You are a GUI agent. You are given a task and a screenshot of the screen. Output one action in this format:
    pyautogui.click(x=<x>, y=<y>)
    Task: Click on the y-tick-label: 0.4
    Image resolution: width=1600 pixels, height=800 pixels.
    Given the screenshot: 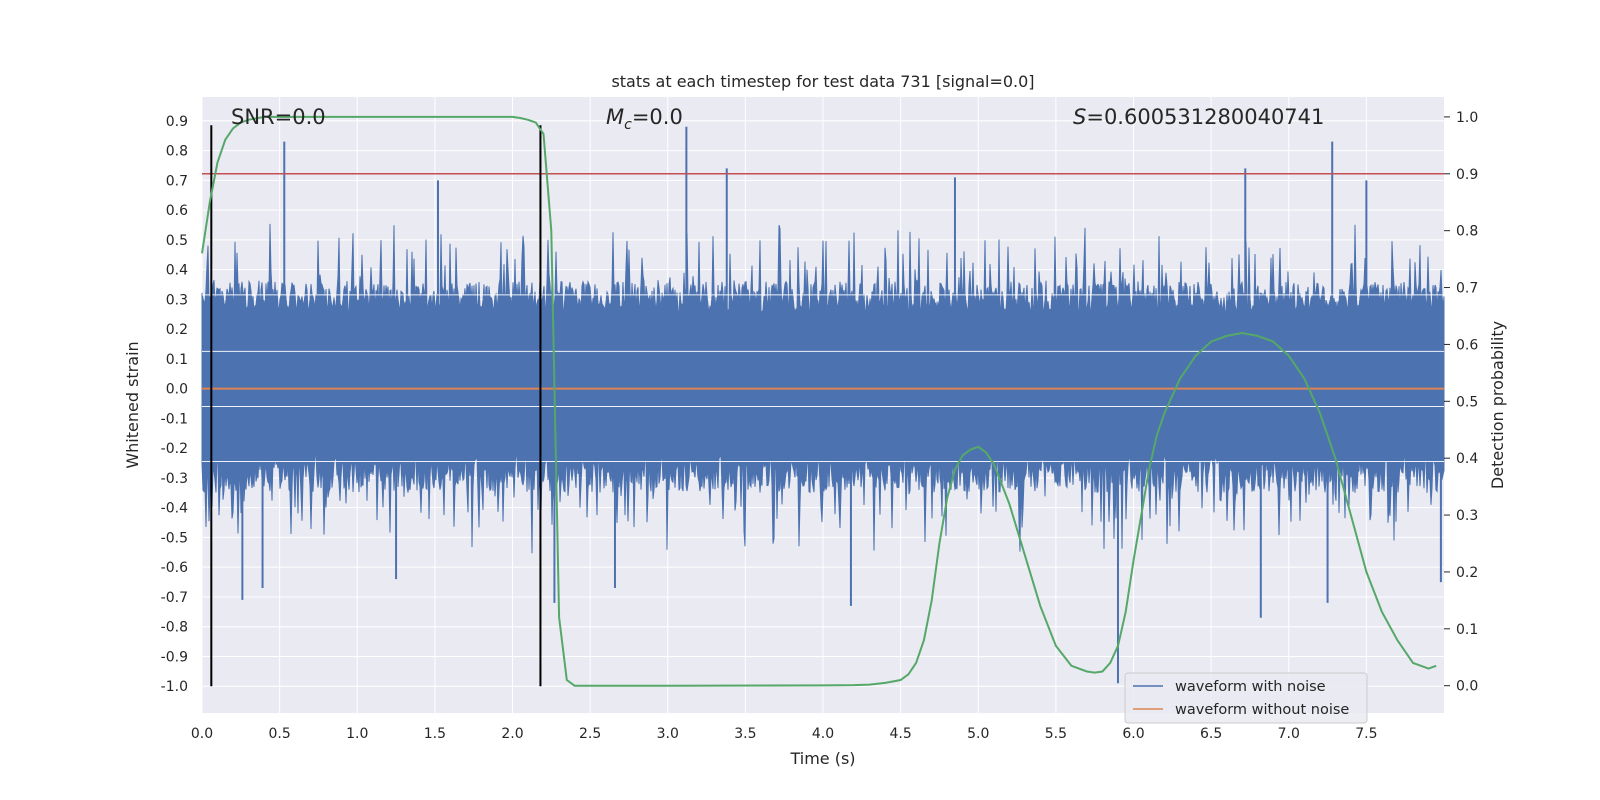 What is the action you would take?
    pyautogui.click(x=177, y=271)
    